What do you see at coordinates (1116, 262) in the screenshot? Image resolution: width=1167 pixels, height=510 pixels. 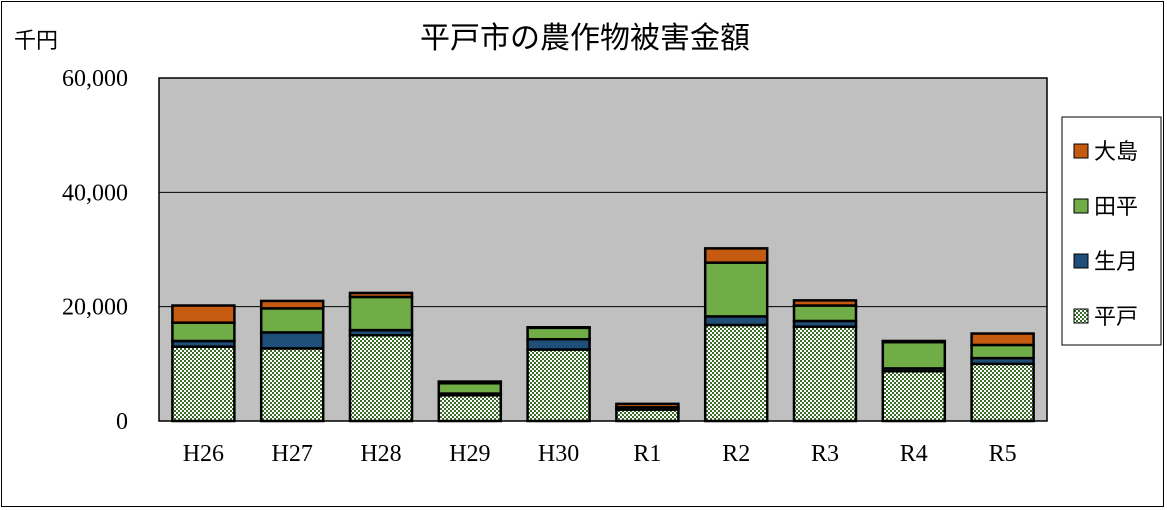 I see `legend-label: 生月` at bounding box center [1116, 262].